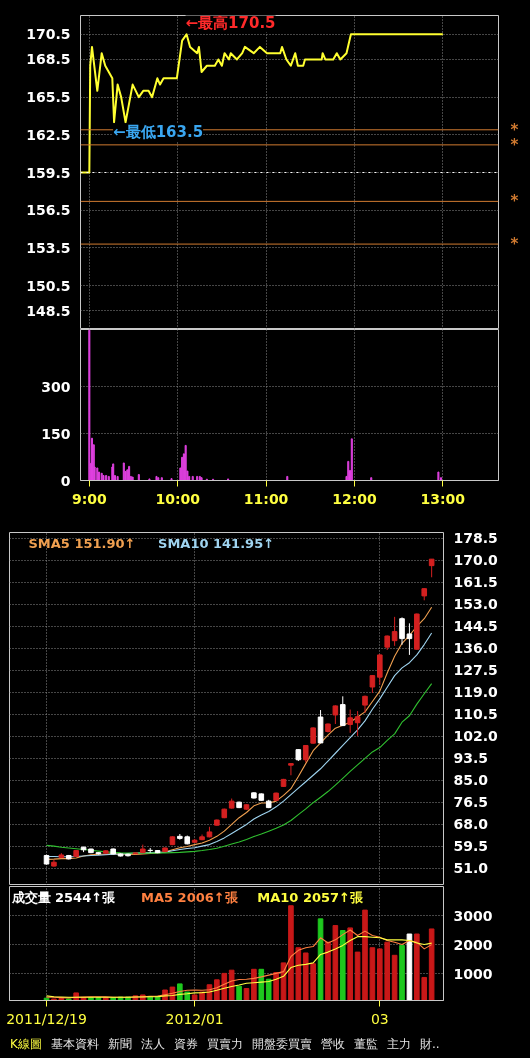 Image resolution: width=530 pixels, height=1058 pixels. Describe the element at coordinates (476, 604) in the screenshot. I see `y-tick-label: 153.0` at that location.